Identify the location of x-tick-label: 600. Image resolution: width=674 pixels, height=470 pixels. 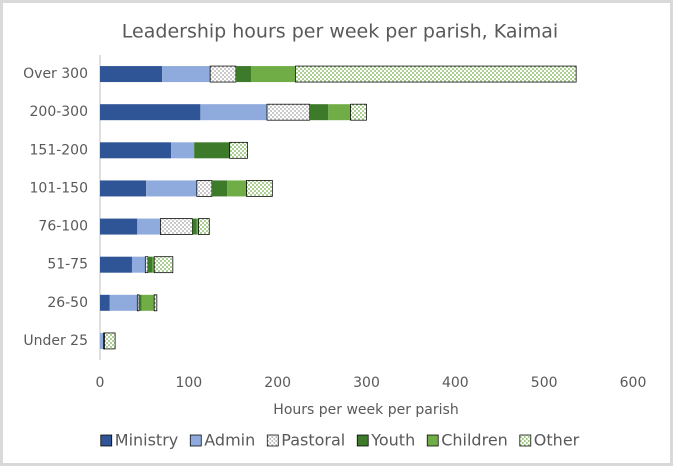
(633, 383).